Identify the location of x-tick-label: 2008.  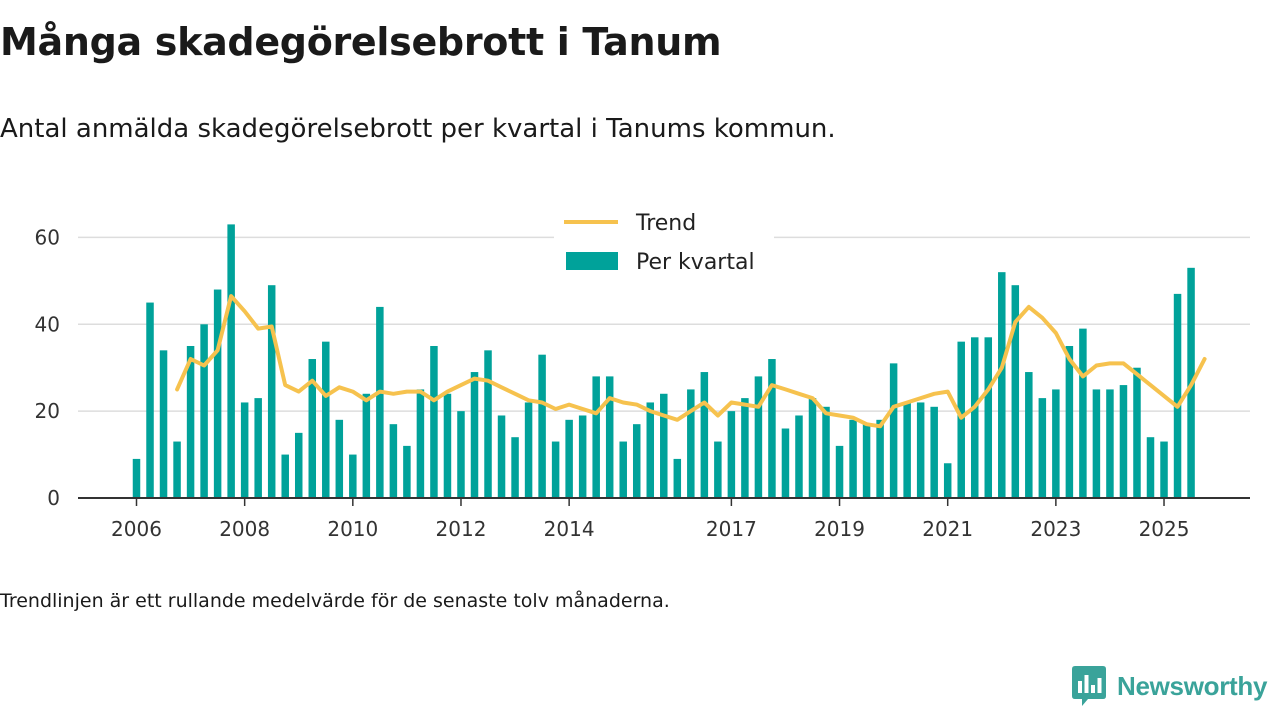
(244, 529).